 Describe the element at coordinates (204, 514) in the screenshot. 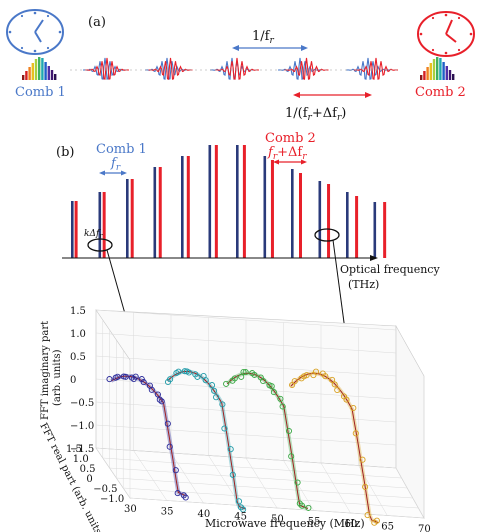

I see `x-tick-label: 40` at that location.